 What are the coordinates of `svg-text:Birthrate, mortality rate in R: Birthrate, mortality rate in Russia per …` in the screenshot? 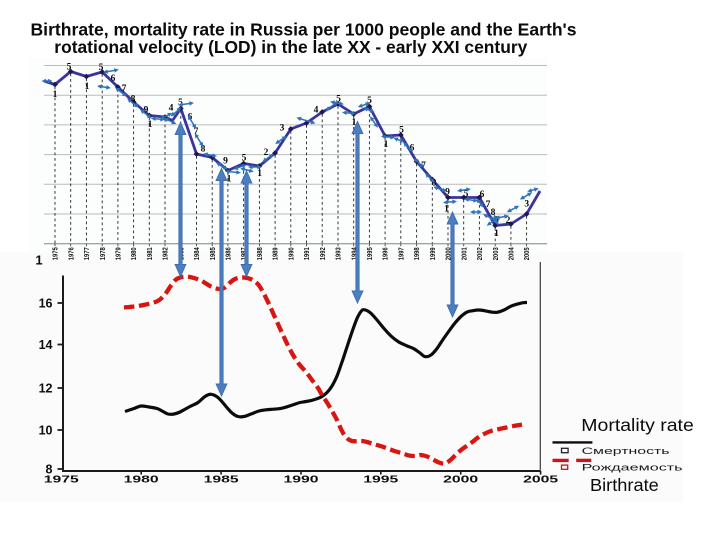 It's located at (304, 29).